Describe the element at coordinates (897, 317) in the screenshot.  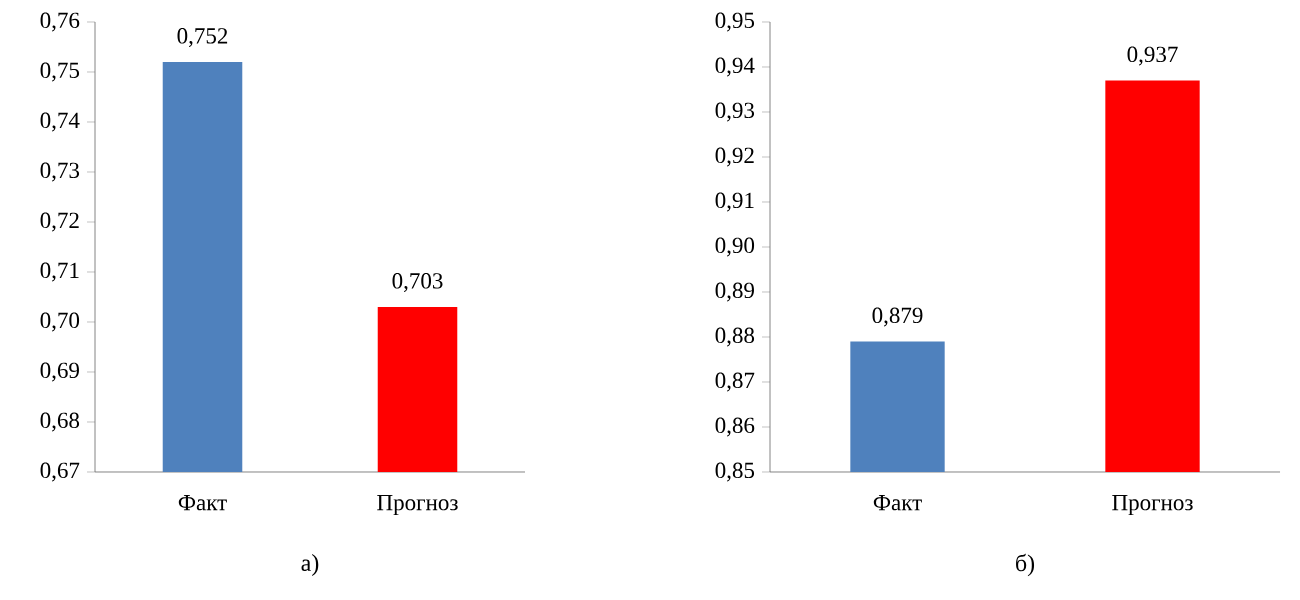
I see `data-label: 0,879` at that location.